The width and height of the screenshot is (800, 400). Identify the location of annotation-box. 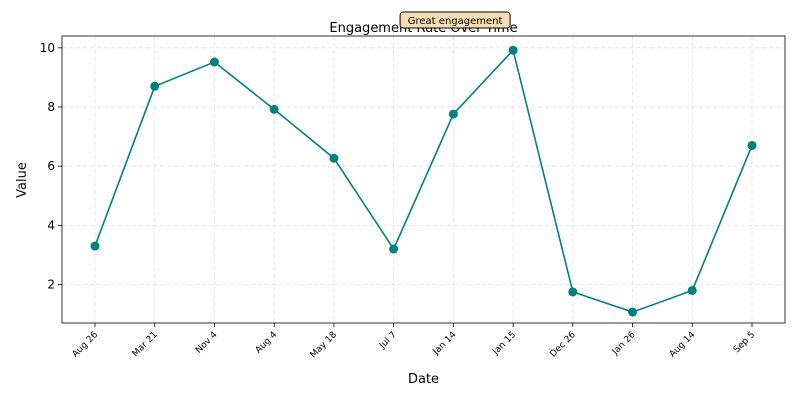
(455, 20).